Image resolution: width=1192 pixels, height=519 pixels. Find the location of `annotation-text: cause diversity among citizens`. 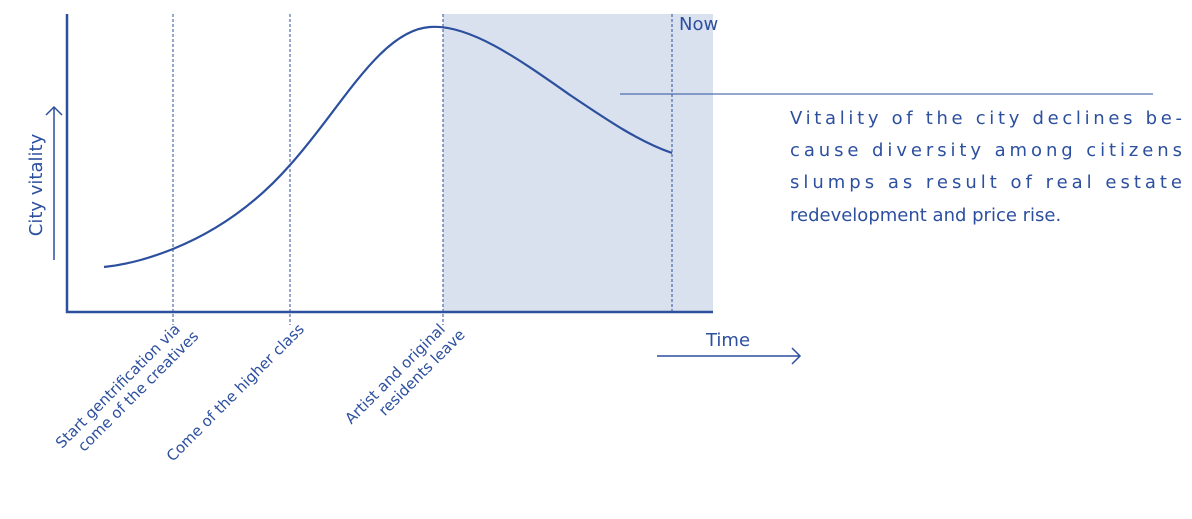

annotation-text: cause diversity among citizens is located at coordinates (986, 150).